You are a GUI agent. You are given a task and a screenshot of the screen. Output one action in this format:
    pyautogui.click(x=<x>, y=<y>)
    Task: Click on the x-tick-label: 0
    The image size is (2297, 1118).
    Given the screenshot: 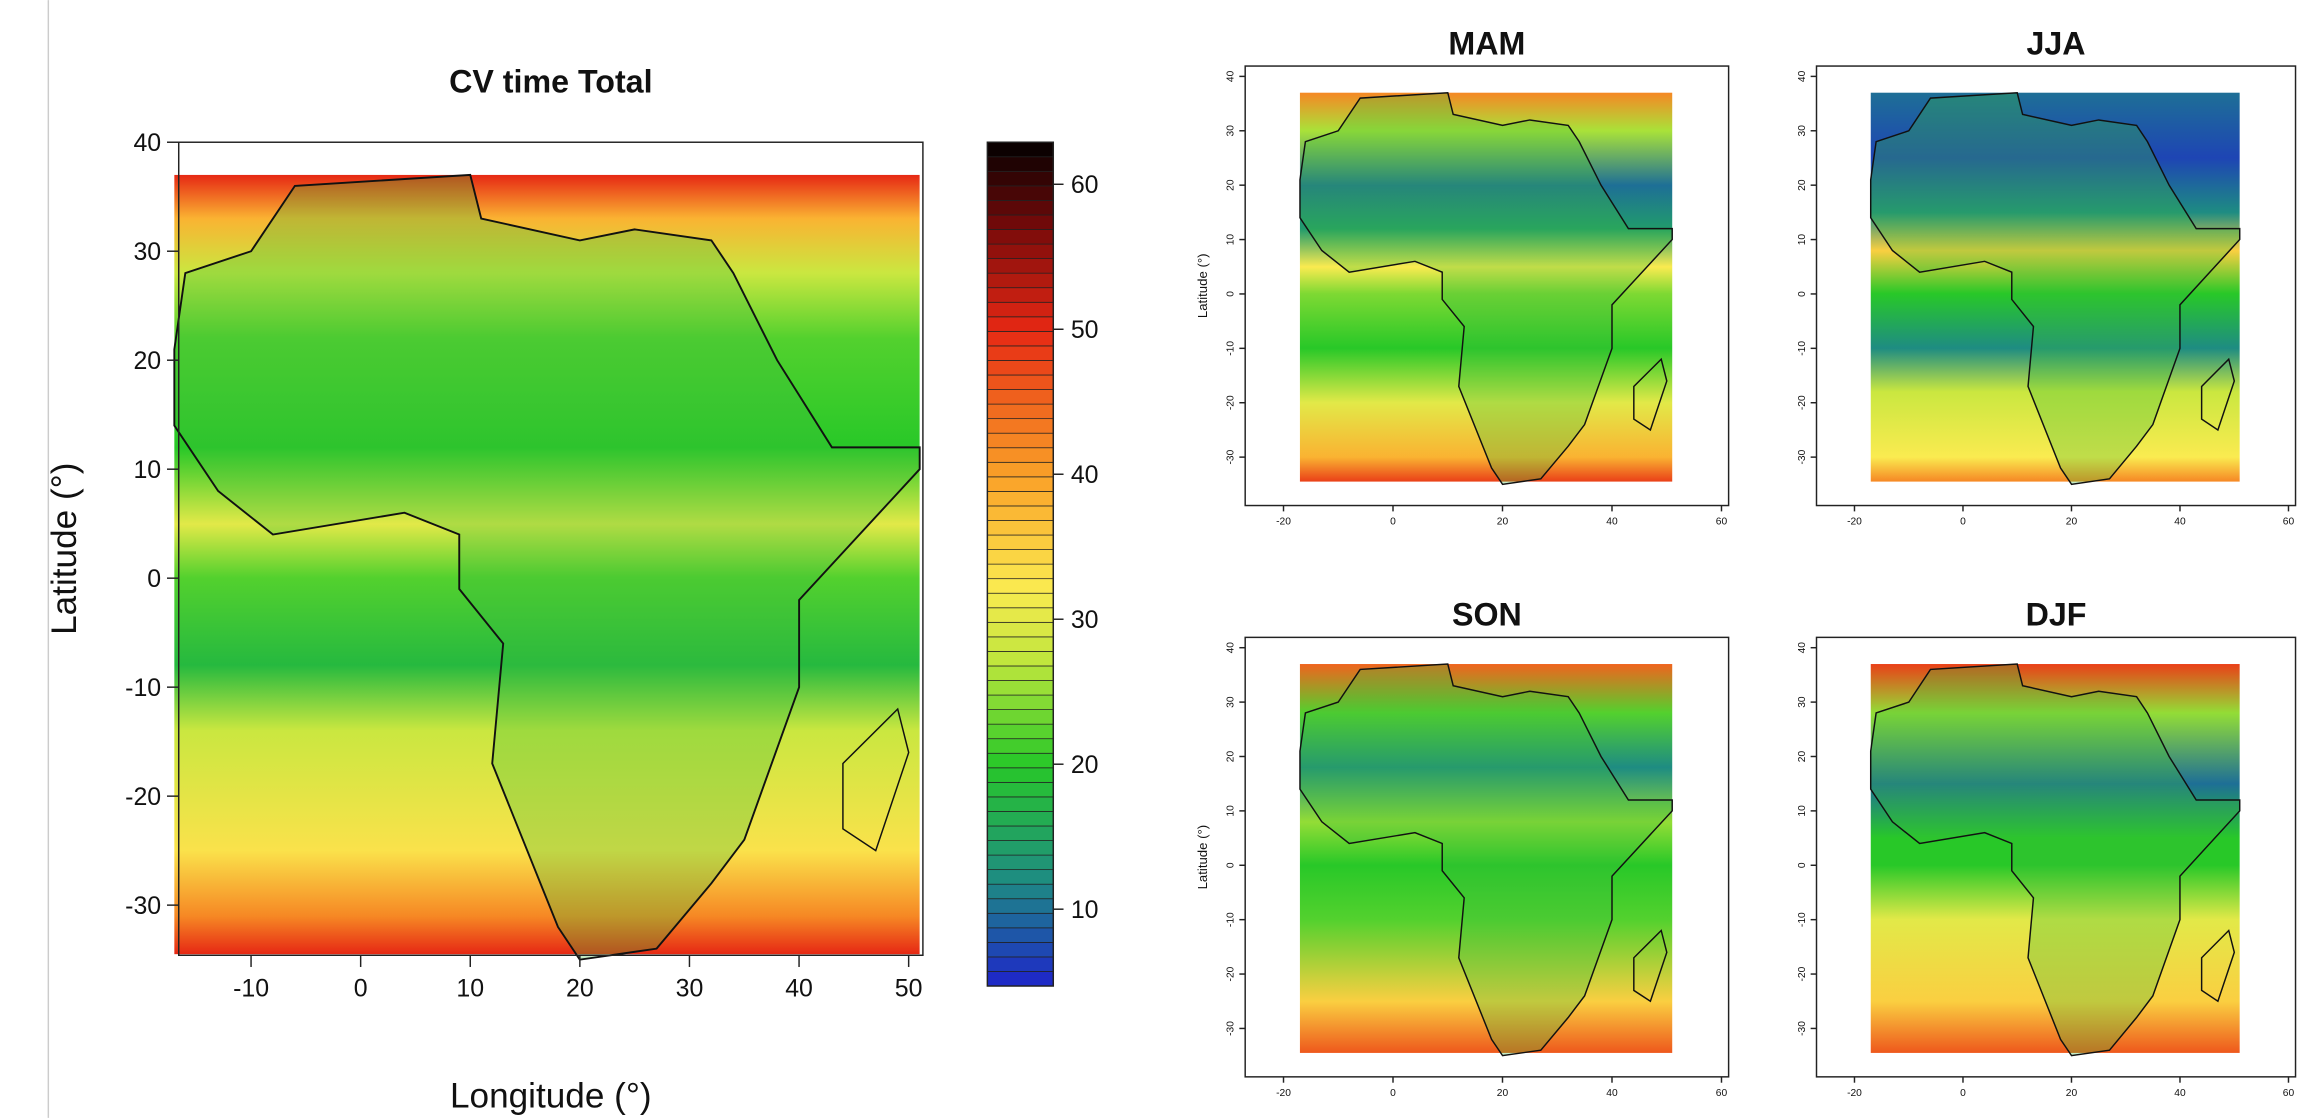 What is the action you would take?
    pyautogui.click(x=361, y=988)
    